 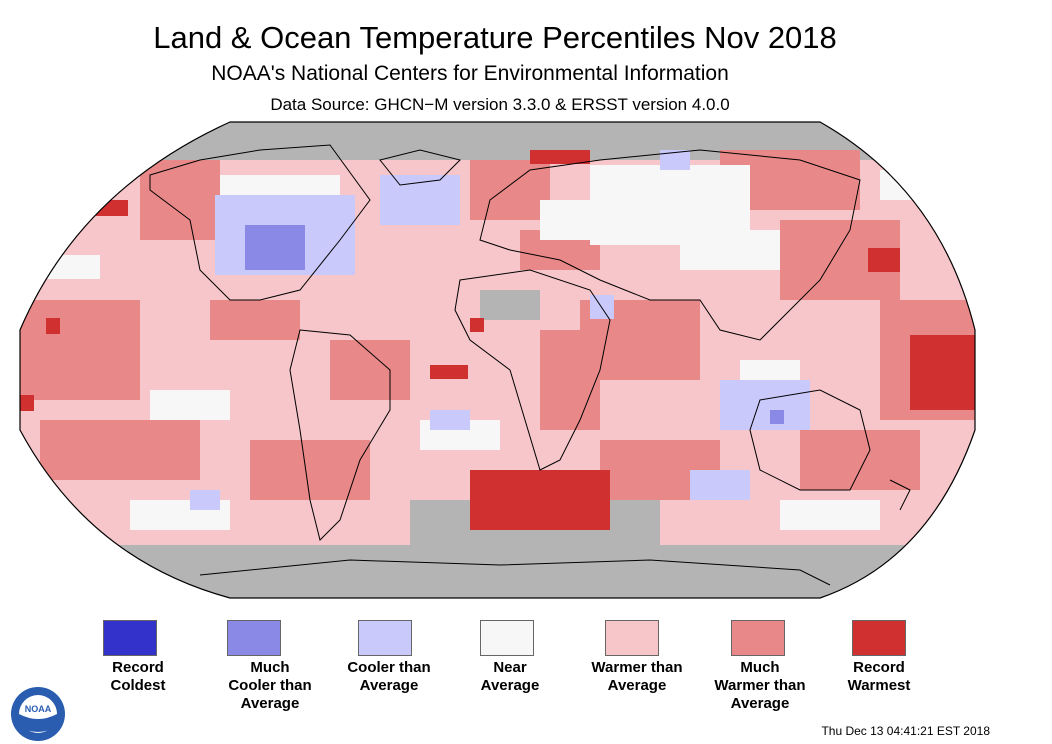 What do you see at coordinates (385, 638) in the screenshot?
I see `legend-swatch-cooler` at bounding box center [385, 638].